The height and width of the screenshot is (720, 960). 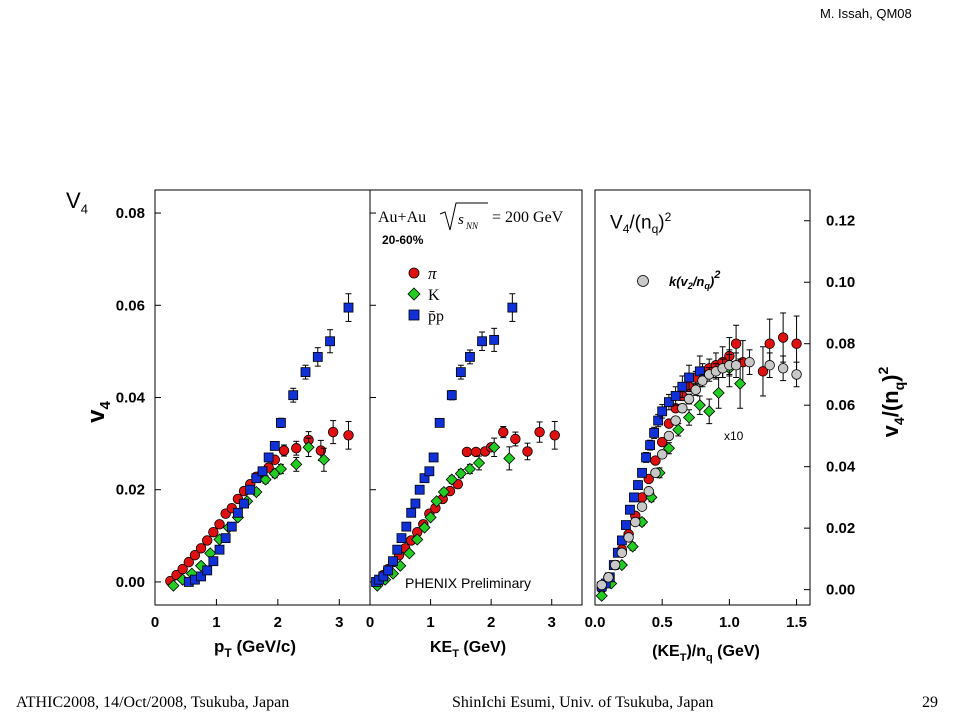 What do you see at coordinates (262, 397) in the screenshot?
I see `panel-1-frame` at bounding box center [262, 397].